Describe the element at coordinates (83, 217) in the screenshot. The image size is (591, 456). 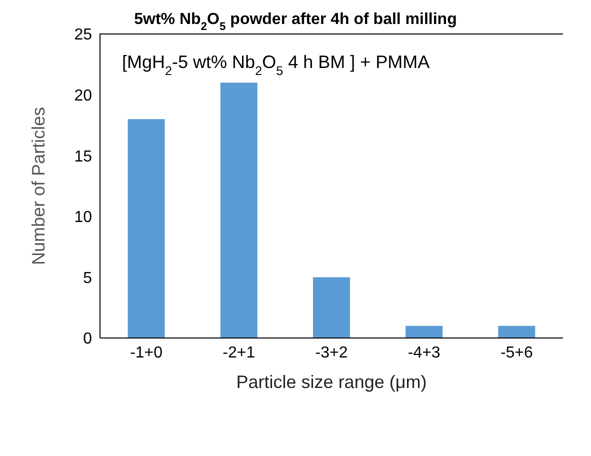
I see `y-tick-label: 10` at that location.